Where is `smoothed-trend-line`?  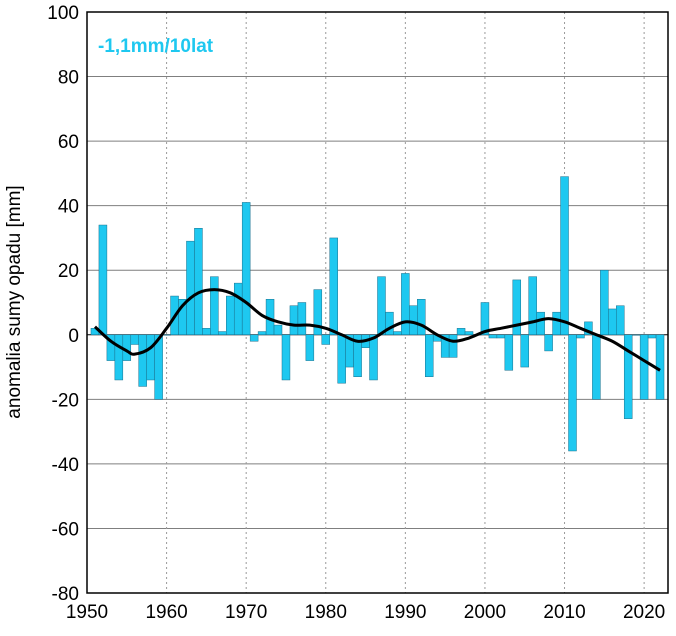
smoothed-trend-line is located at coordinates (377, 330).